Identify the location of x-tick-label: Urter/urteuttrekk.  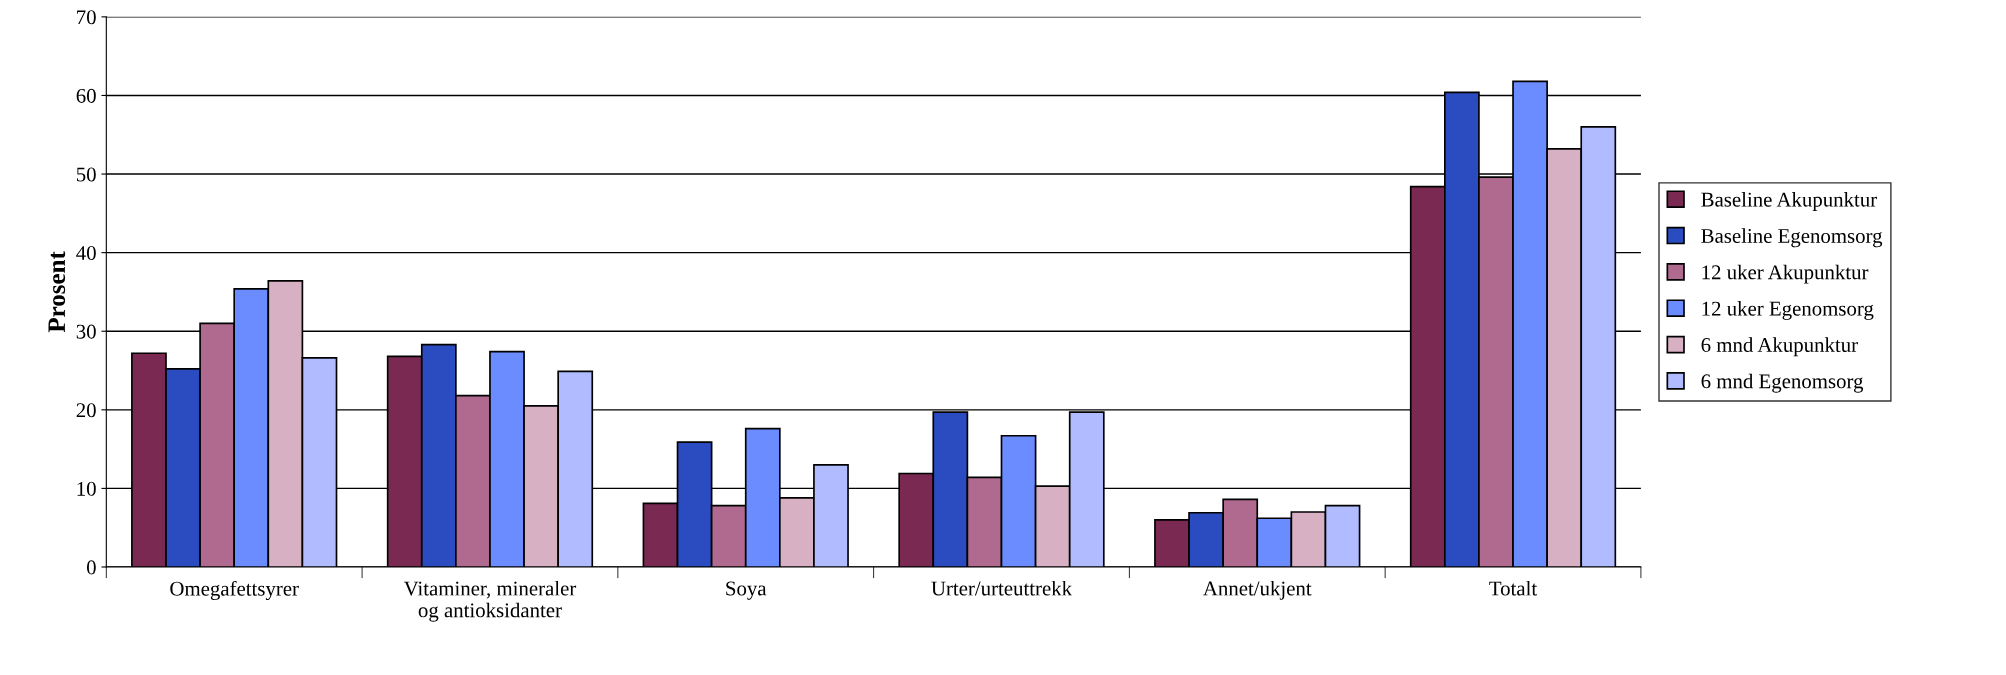
(1002, 588).